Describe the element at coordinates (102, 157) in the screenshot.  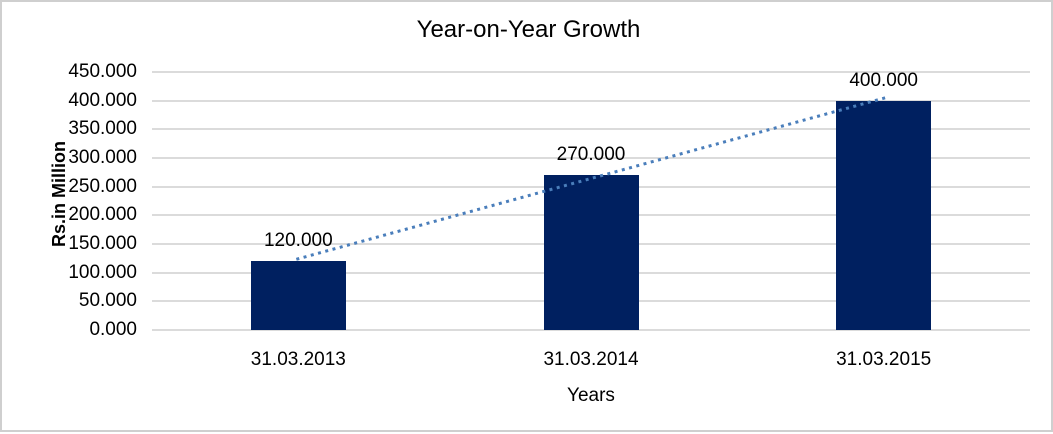
I see `y-tick-label: 300.000` at that location.